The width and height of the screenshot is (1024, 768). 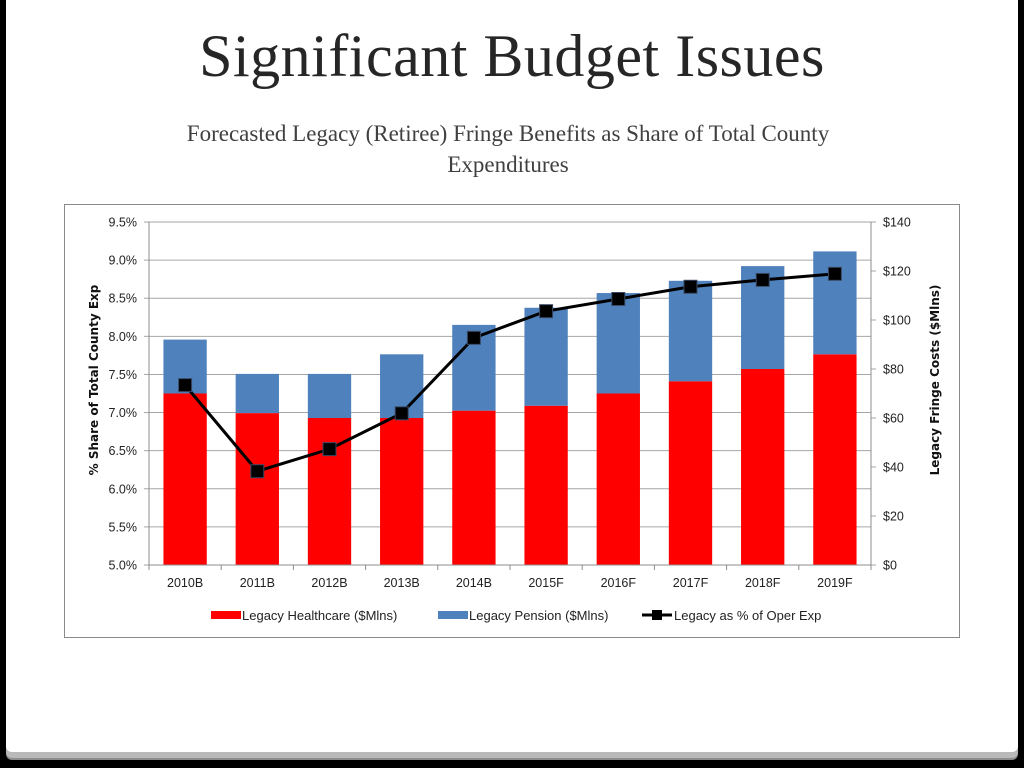 What do you see at coordinates (123, 566) in the screenshot?
I see `left-tick-label: 5.0%` at bounding box center [123, 566].